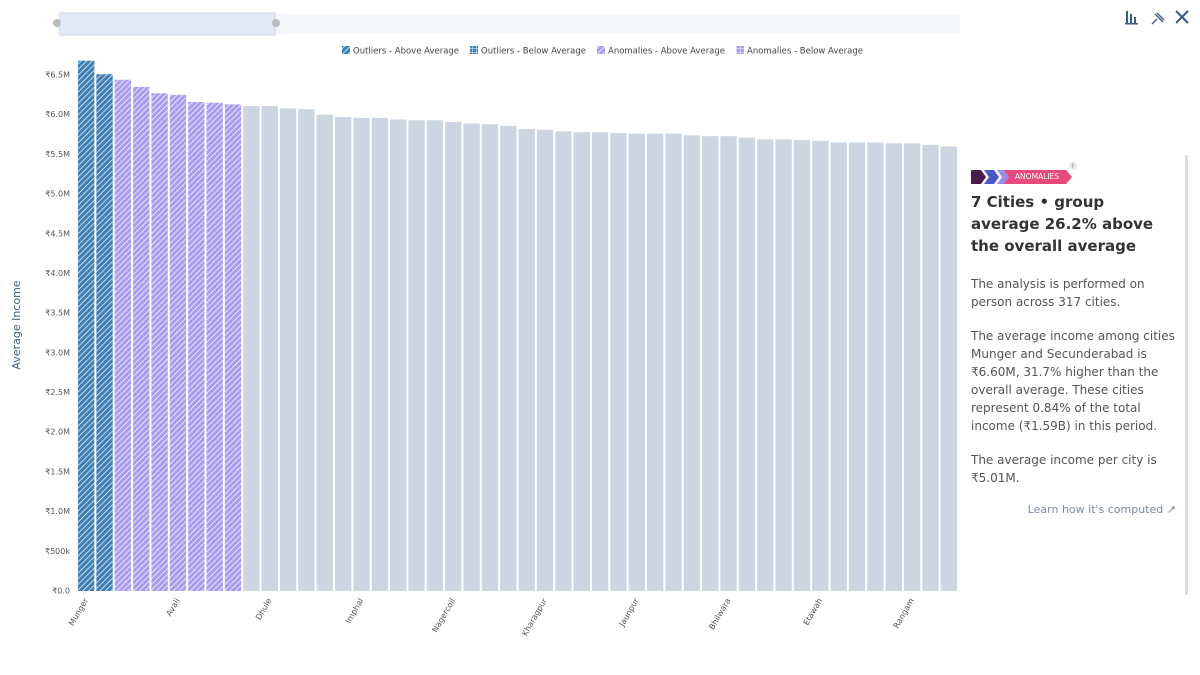 Image resolution: width=1200 pixels, height=675 pixels. What do you see at coordinates (57, 194) in the screenshot?
I see `y-tick-label: ₹5.0M` at bounding box center [57, 194].